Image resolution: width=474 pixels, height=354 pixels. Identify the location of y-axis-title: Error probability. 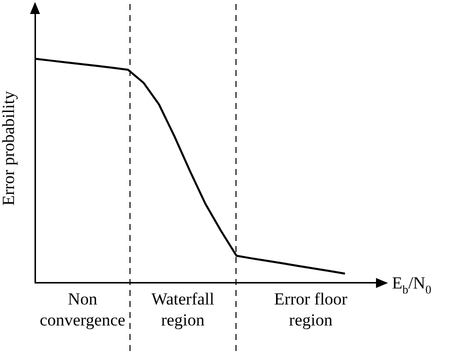
(9, 148).